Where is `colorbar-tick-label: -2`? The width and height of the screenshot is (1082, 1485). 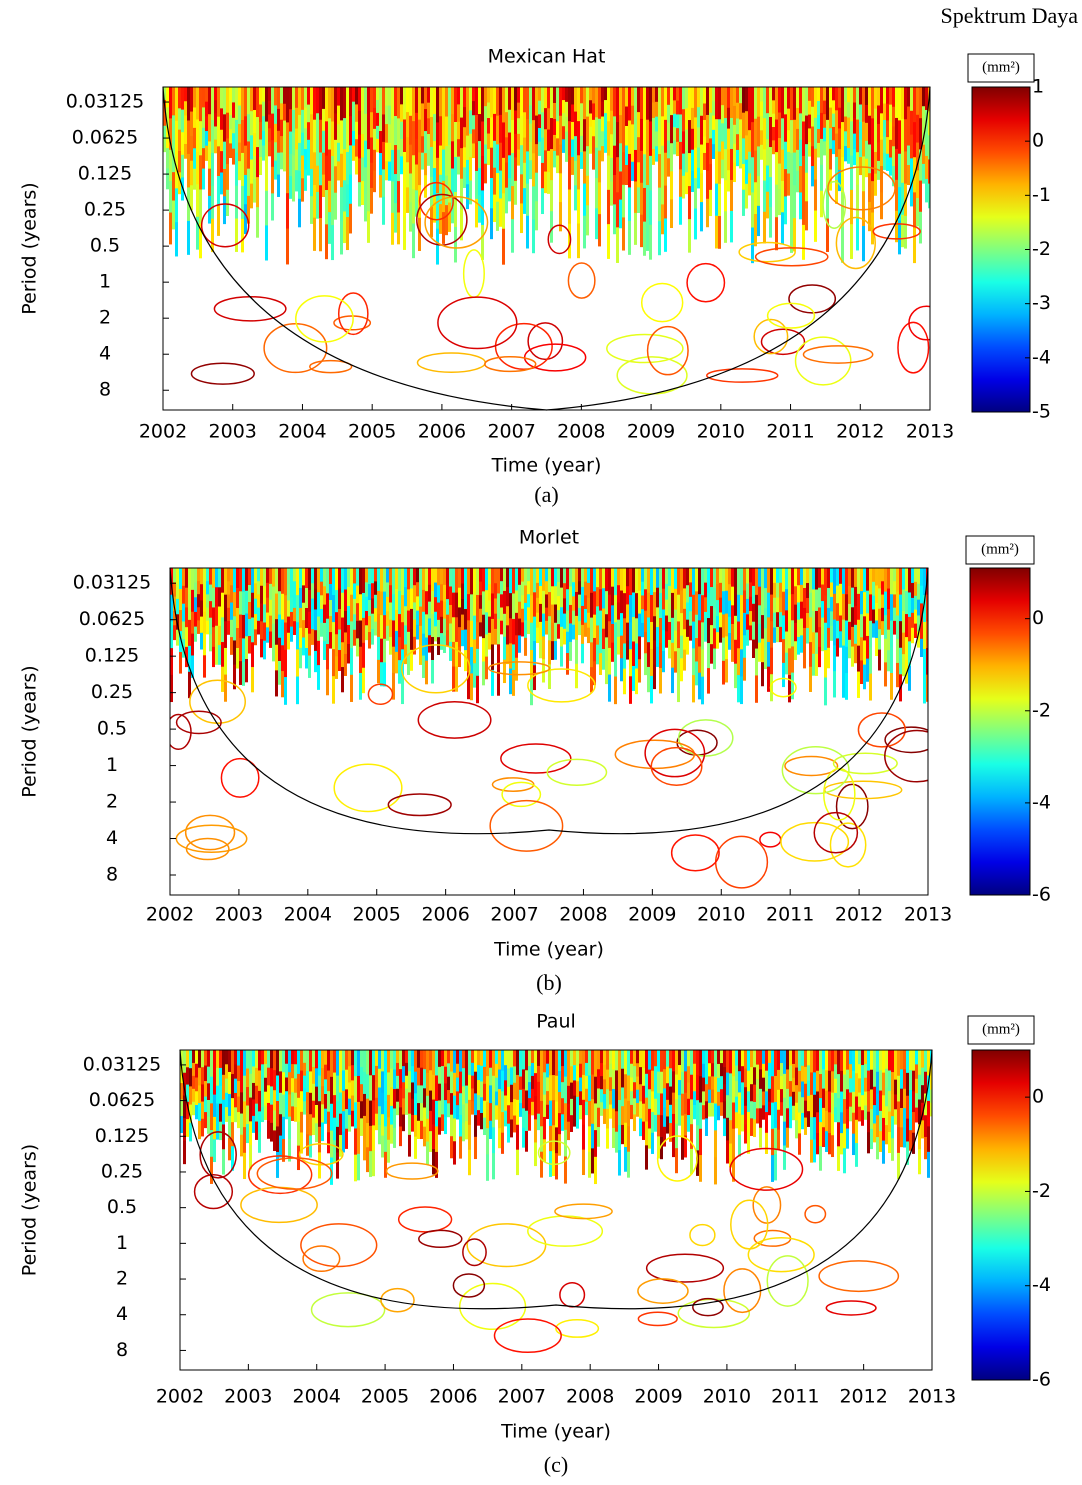 colorbar-tick-label: -2 is located at coordinates (1041, 1191).